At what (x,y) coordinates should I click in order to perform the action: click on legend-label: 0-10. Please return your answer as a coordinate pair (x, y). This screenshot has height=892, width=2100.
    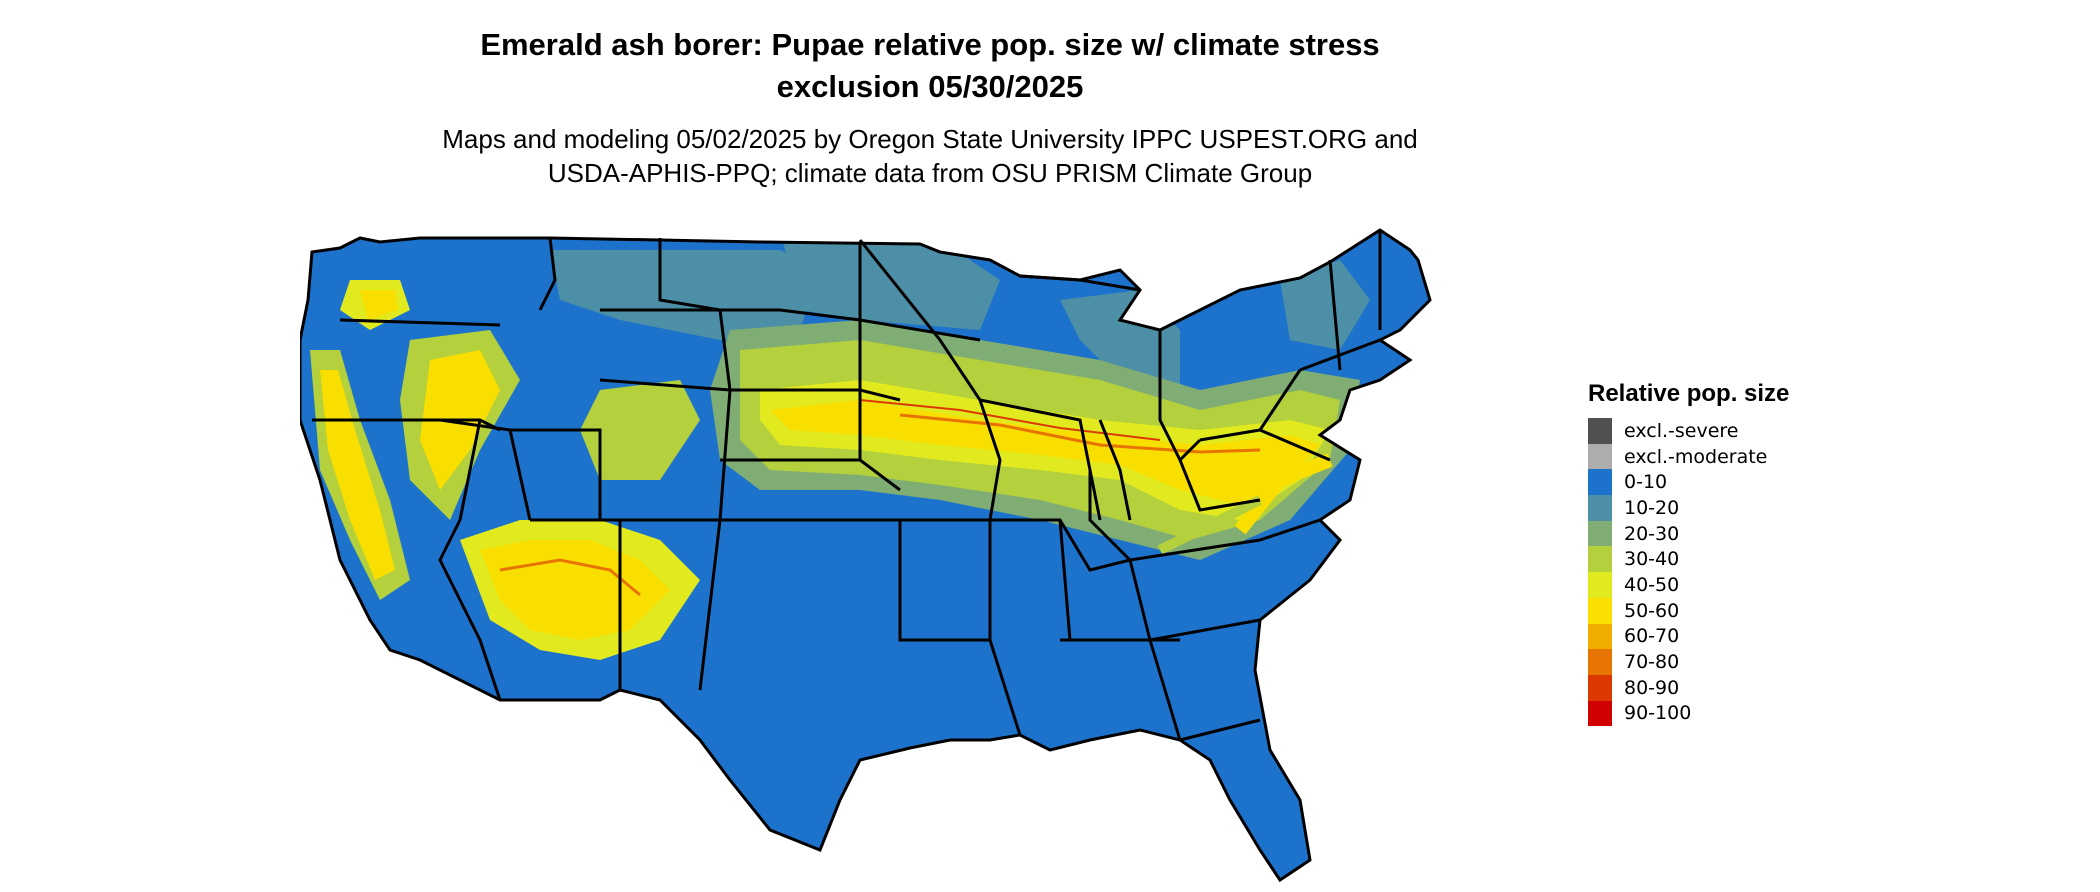
    Looking at the image, I should click on (1646, 482).